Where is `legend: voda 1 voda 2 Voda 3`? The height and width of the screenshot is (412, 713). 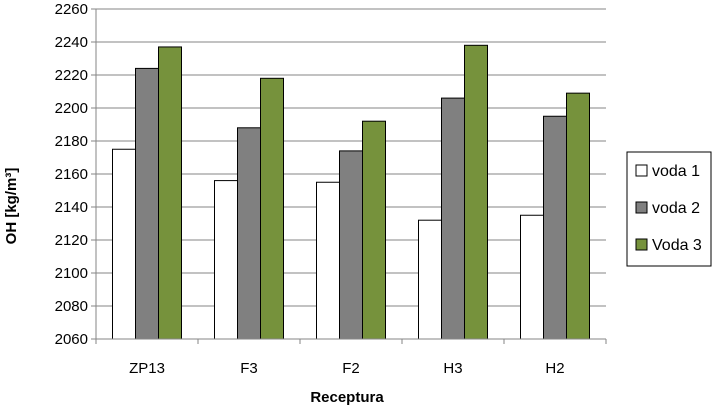 legend: voda 1 voda 2 Voda 3 is located at coordinates (669, 209).